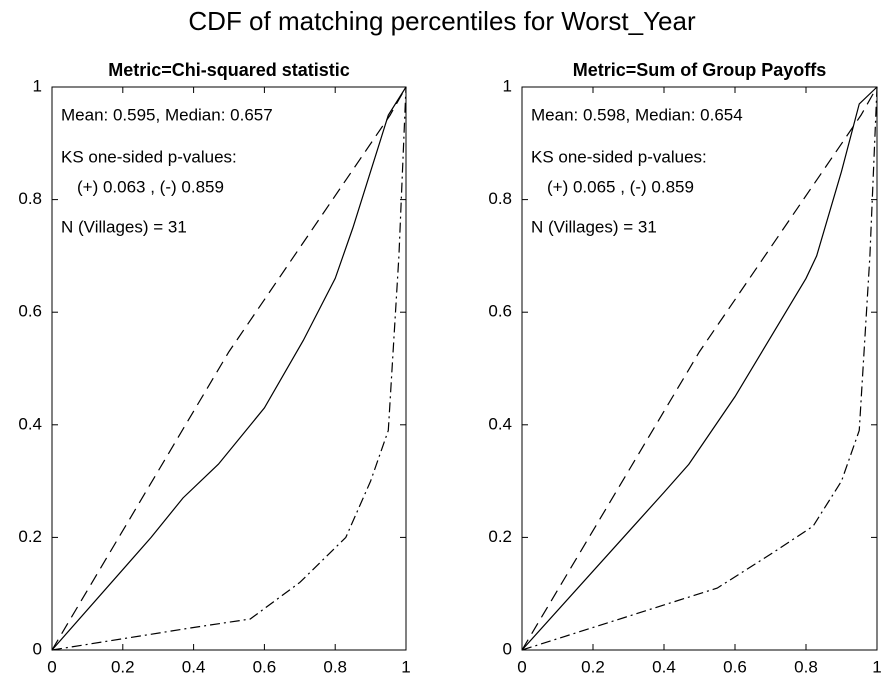  What do you see at coordinates (167, 114) in the screenshot?
I see `annotation: Mean: 0.595, Median: 0.657` at bounding box center [167, 114].